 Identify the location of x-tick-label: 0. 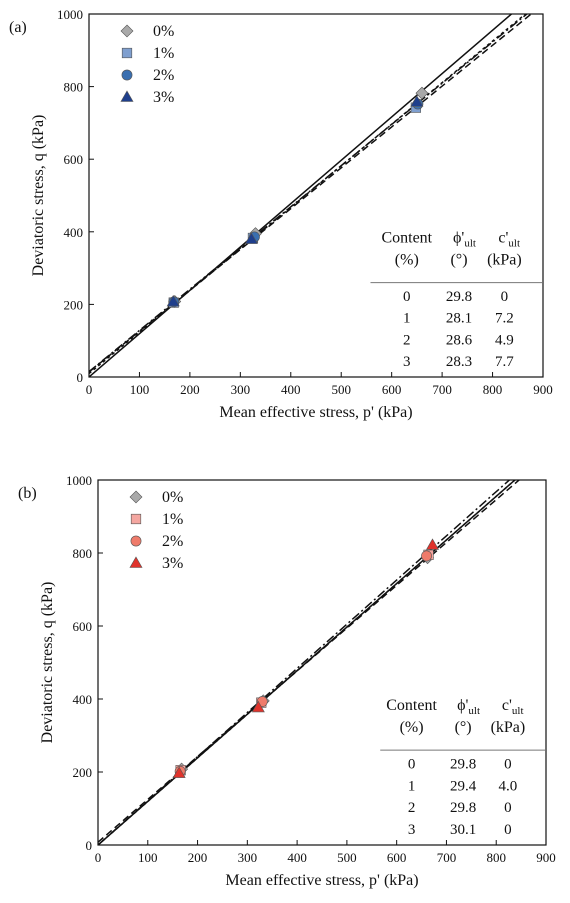
(98, 857).